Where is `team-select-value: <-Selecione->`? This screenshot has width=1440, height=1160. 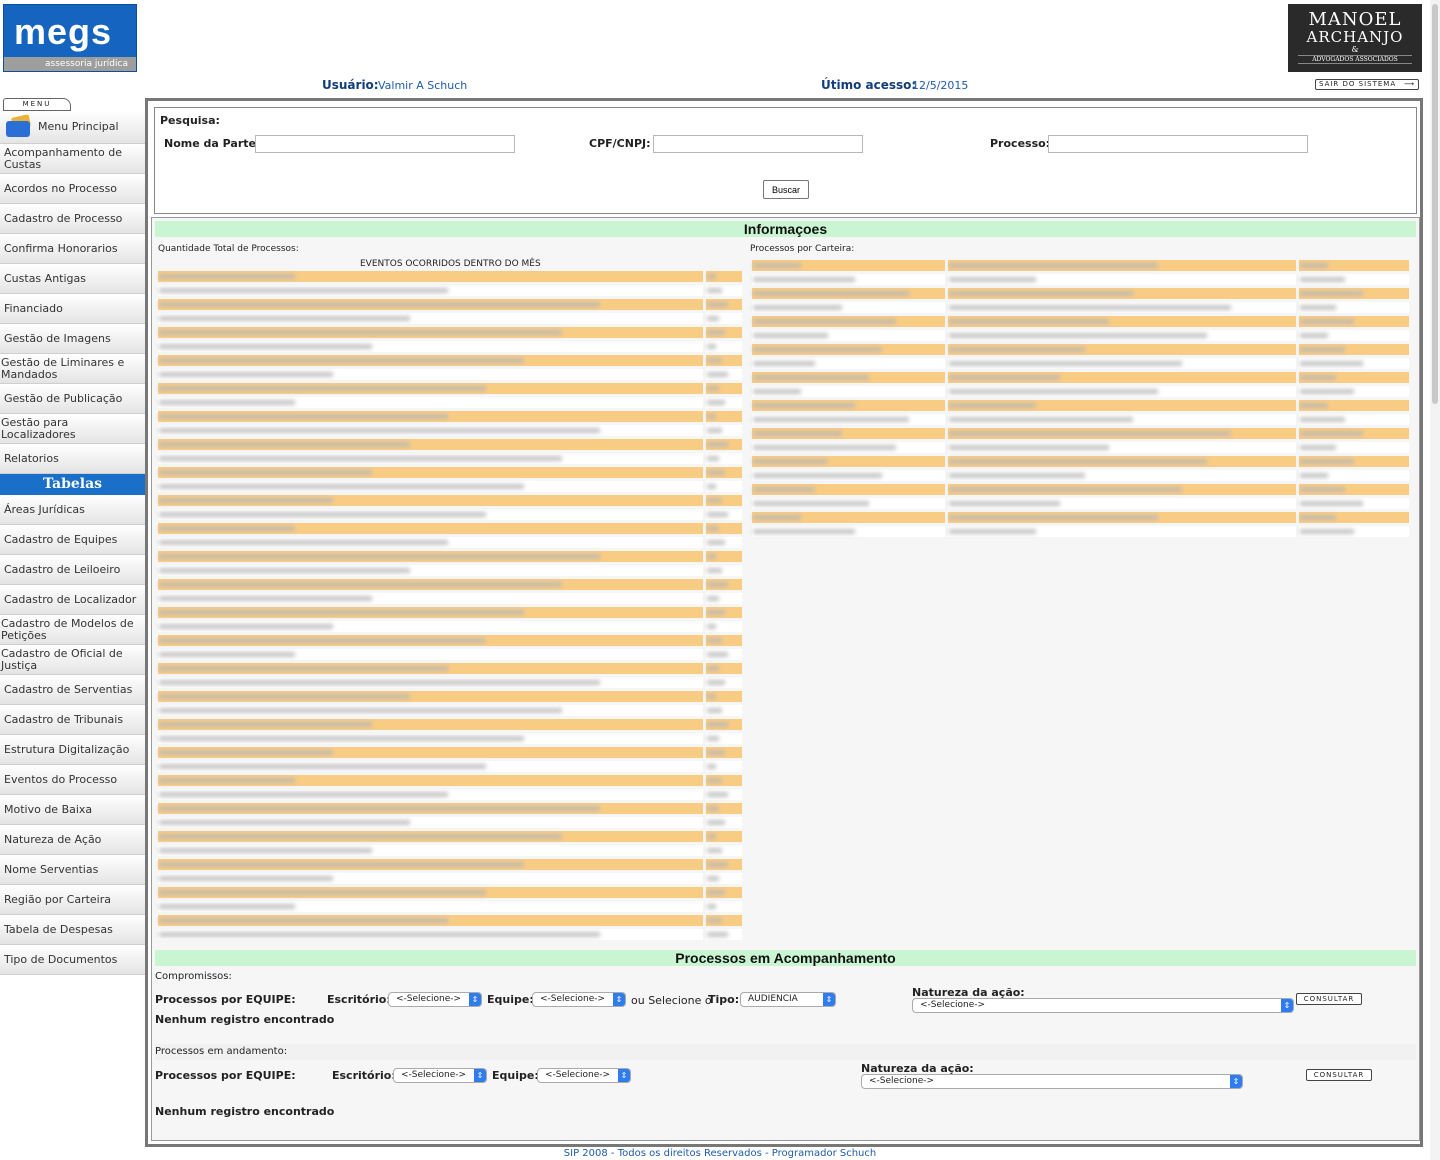 team-select-value: <-Selecione-> is located at coordinates (573, 999).